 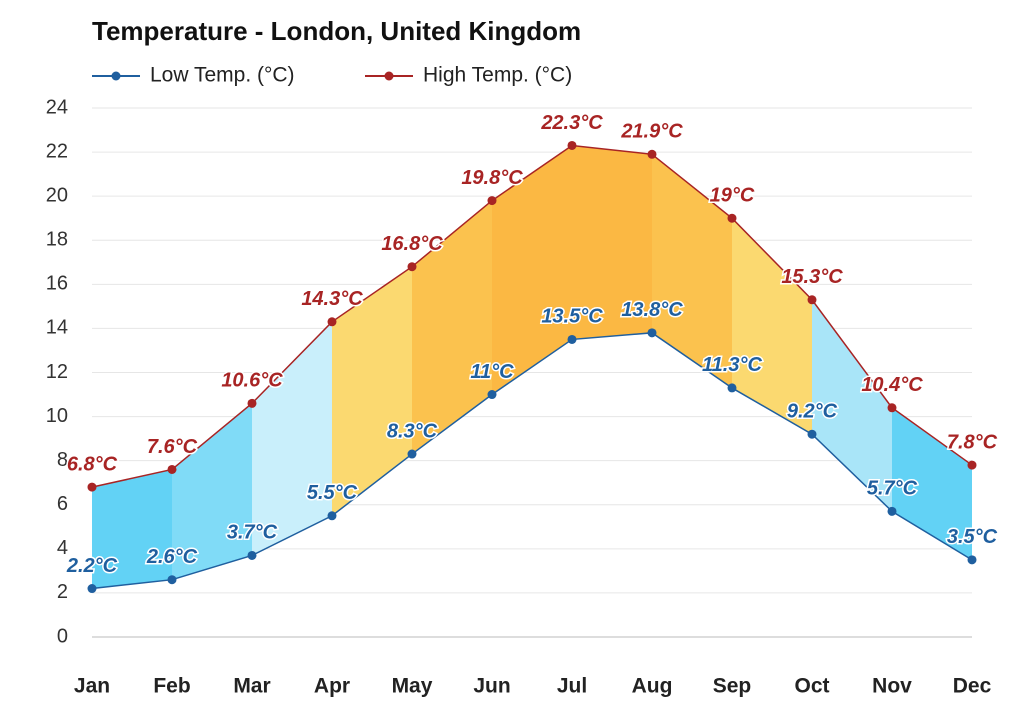 I want to click on y-tick-label: 18, so click(x=57, y=240).